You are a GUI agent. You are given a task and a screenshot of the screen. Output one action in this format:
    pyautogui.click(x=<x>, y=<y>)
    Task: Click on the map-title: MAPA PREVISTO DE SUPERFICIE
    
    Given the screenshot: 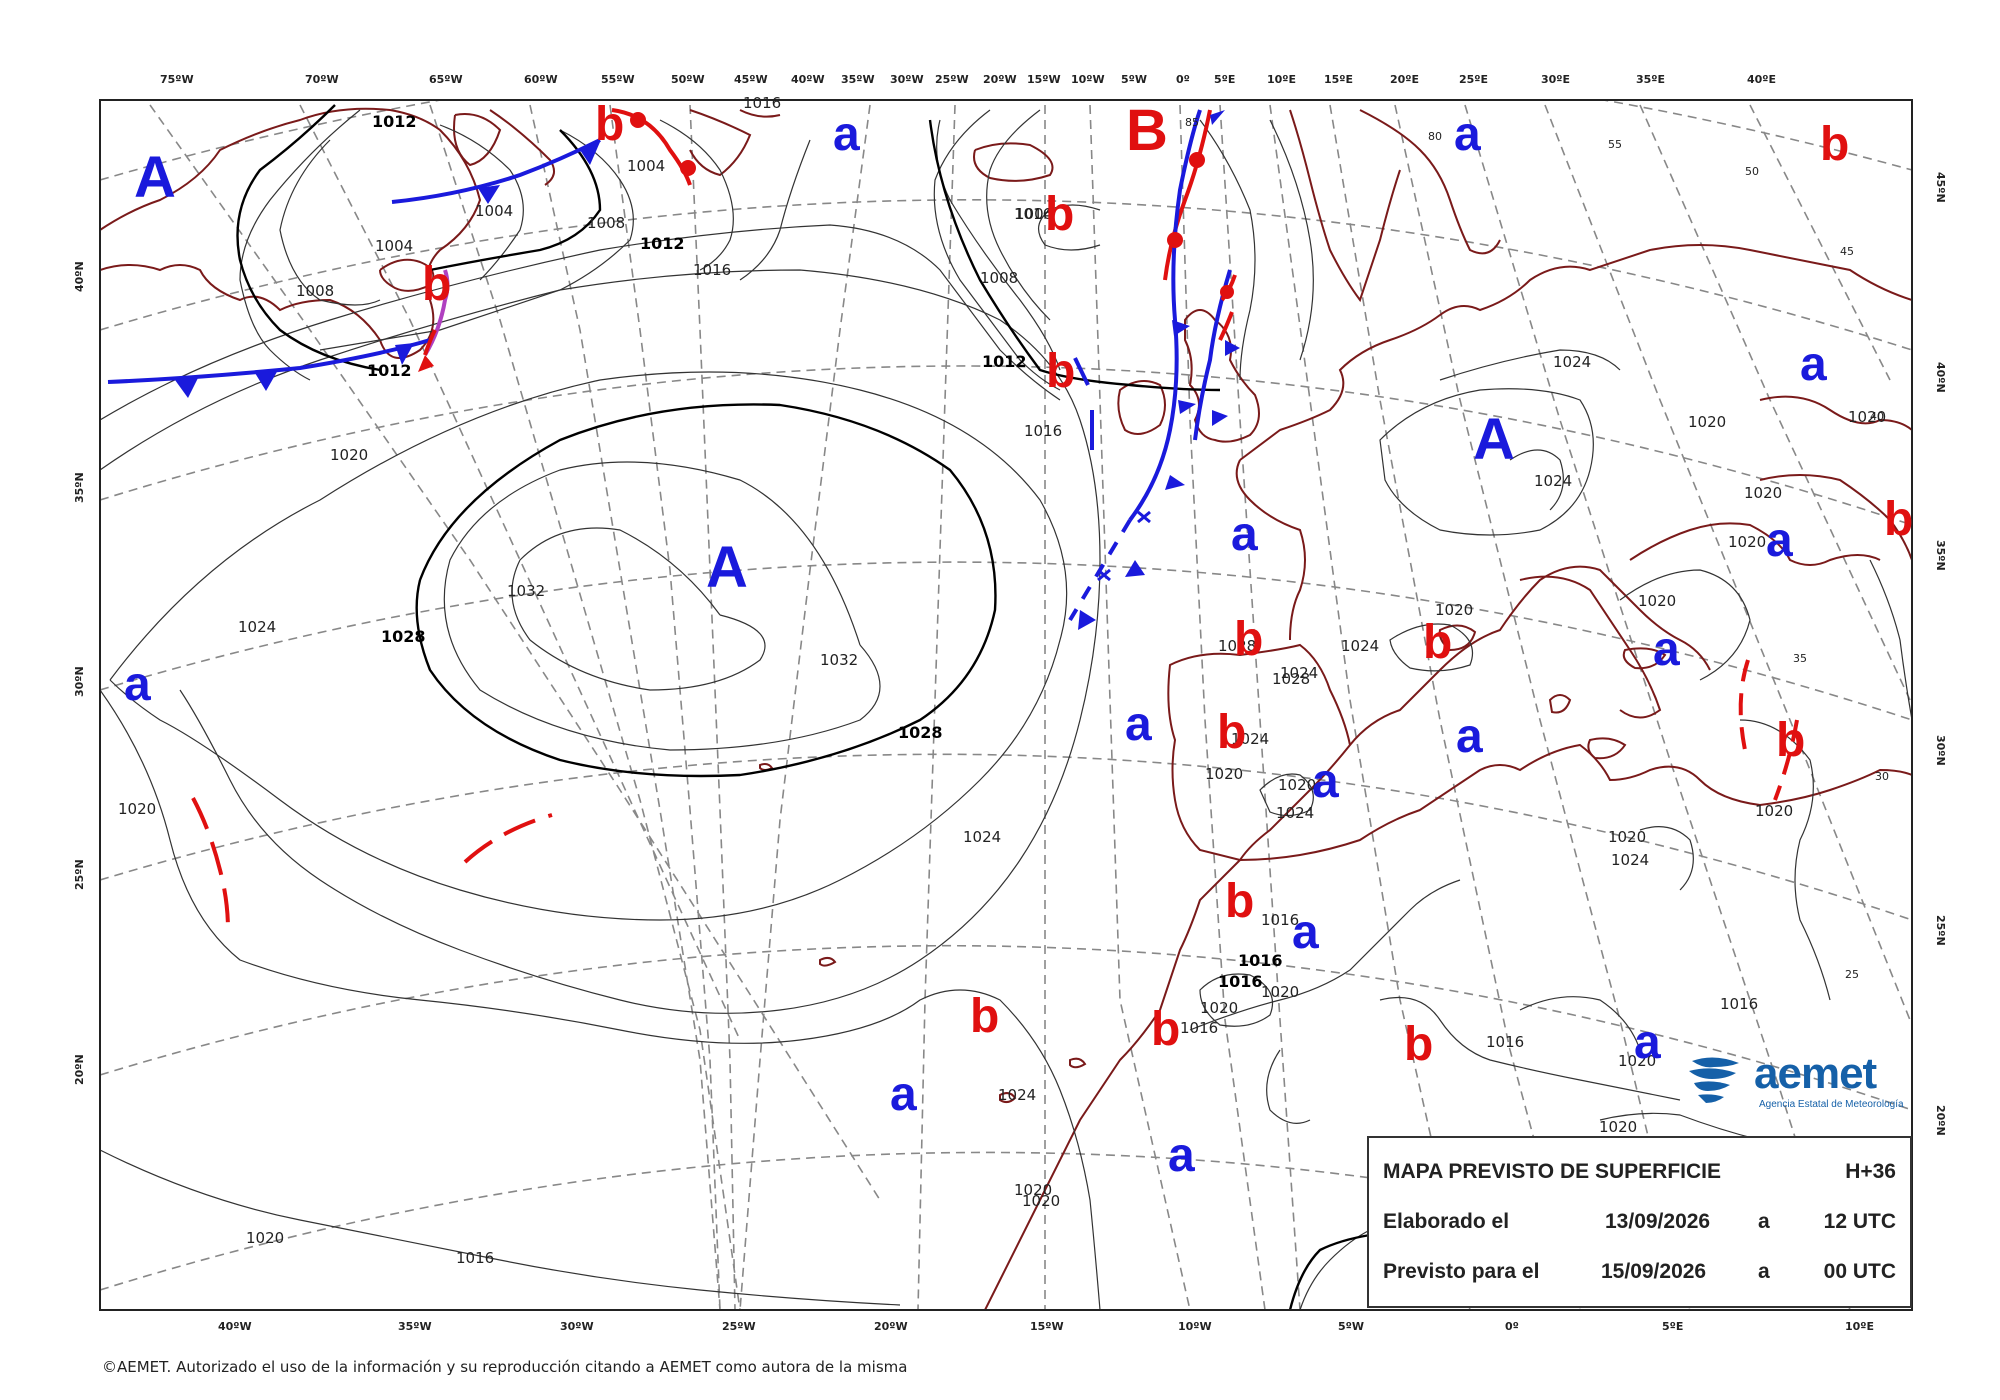 What is the action you would take?
    pyautogui.click(x=1552, y=1171)
    